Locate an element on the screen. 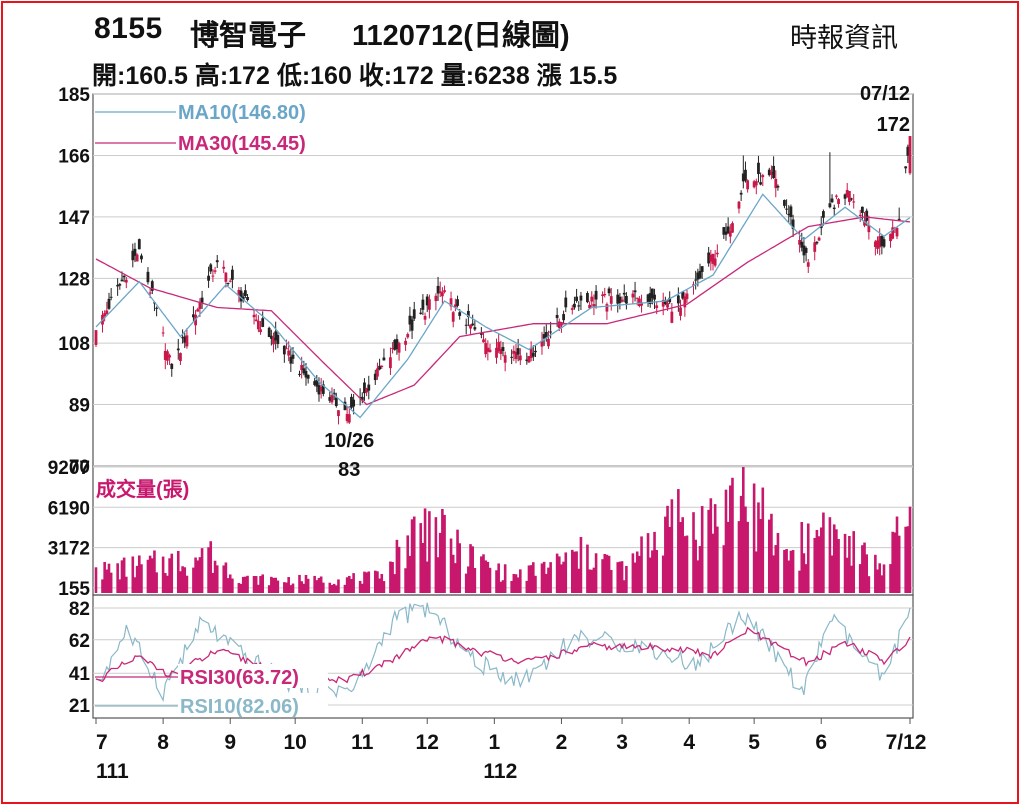 The image size is (1024, 809). rsi-tick-label: 41 is located at coordinates (80, 674).